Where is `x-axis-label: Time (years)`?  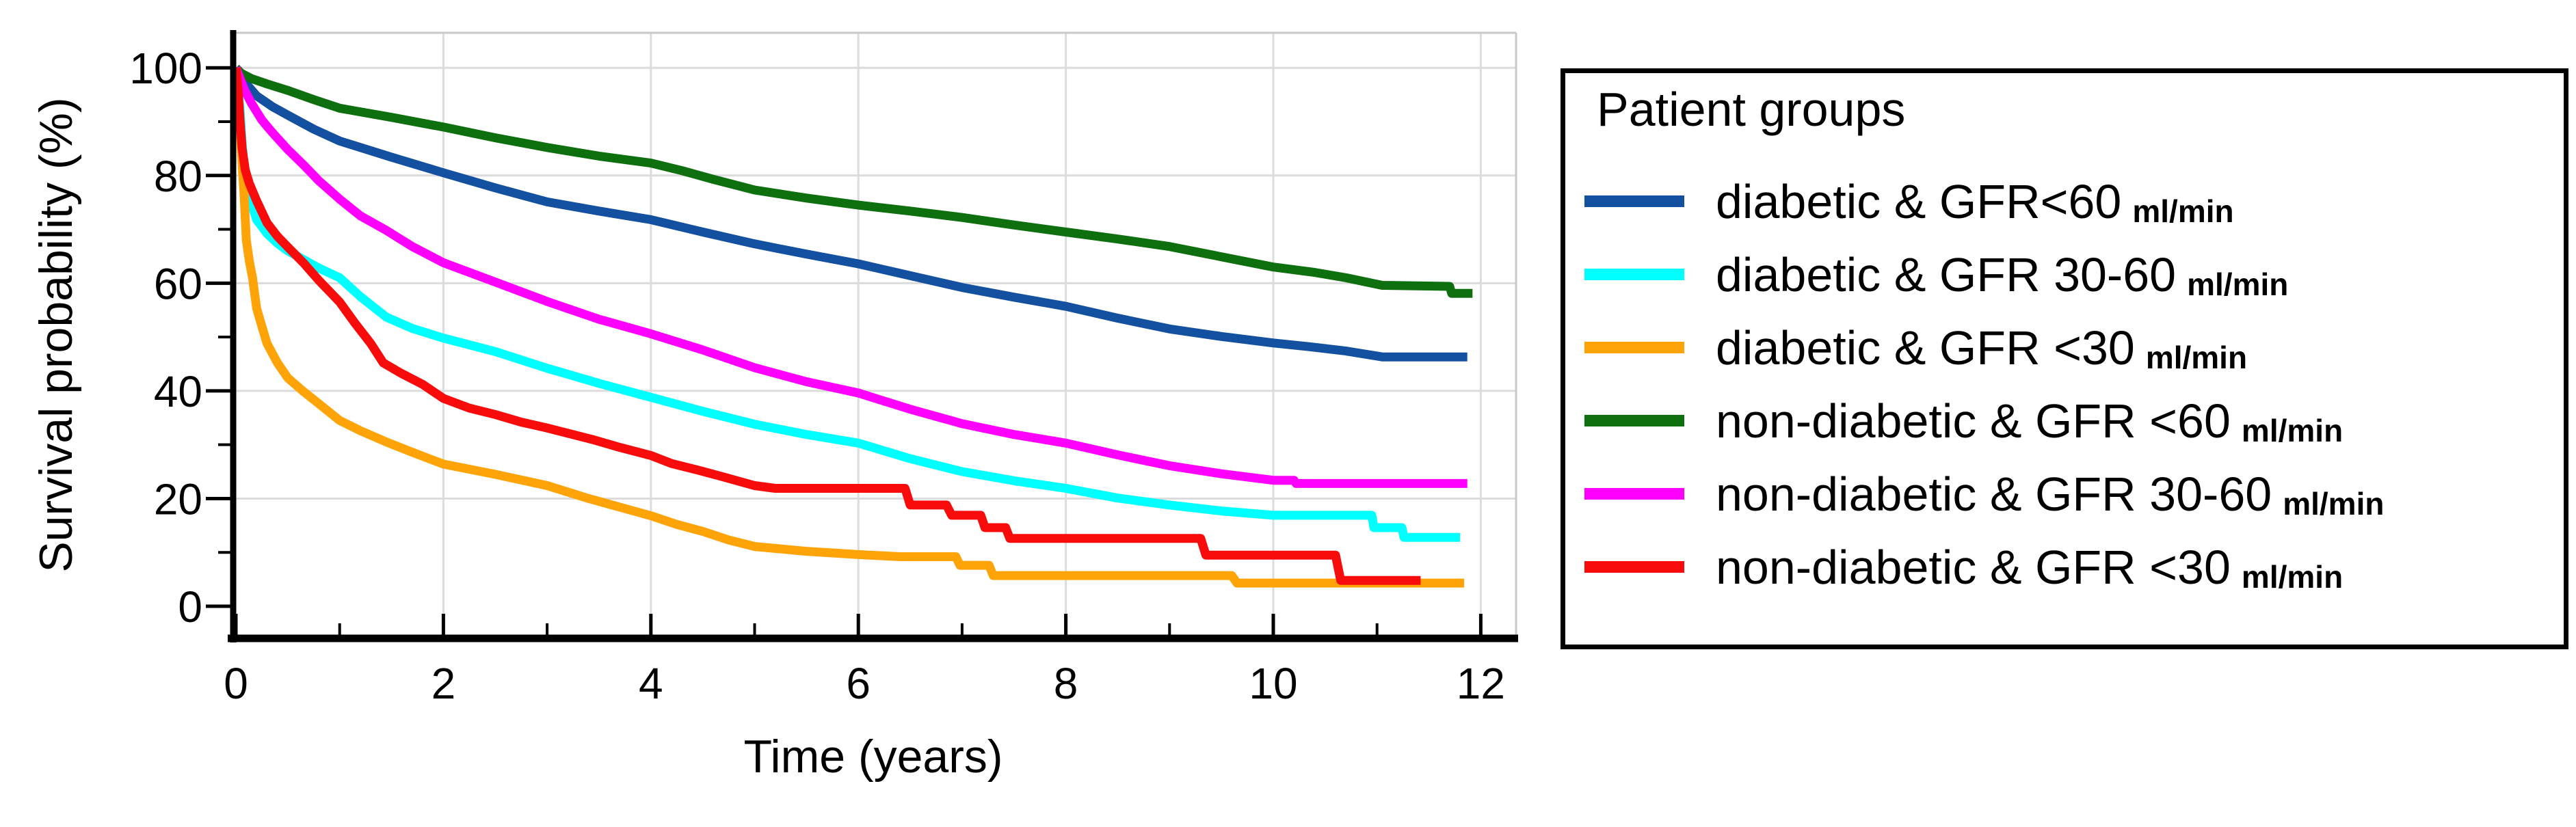
x-axis-label: Time (years) is located at coordinates (872, 757).